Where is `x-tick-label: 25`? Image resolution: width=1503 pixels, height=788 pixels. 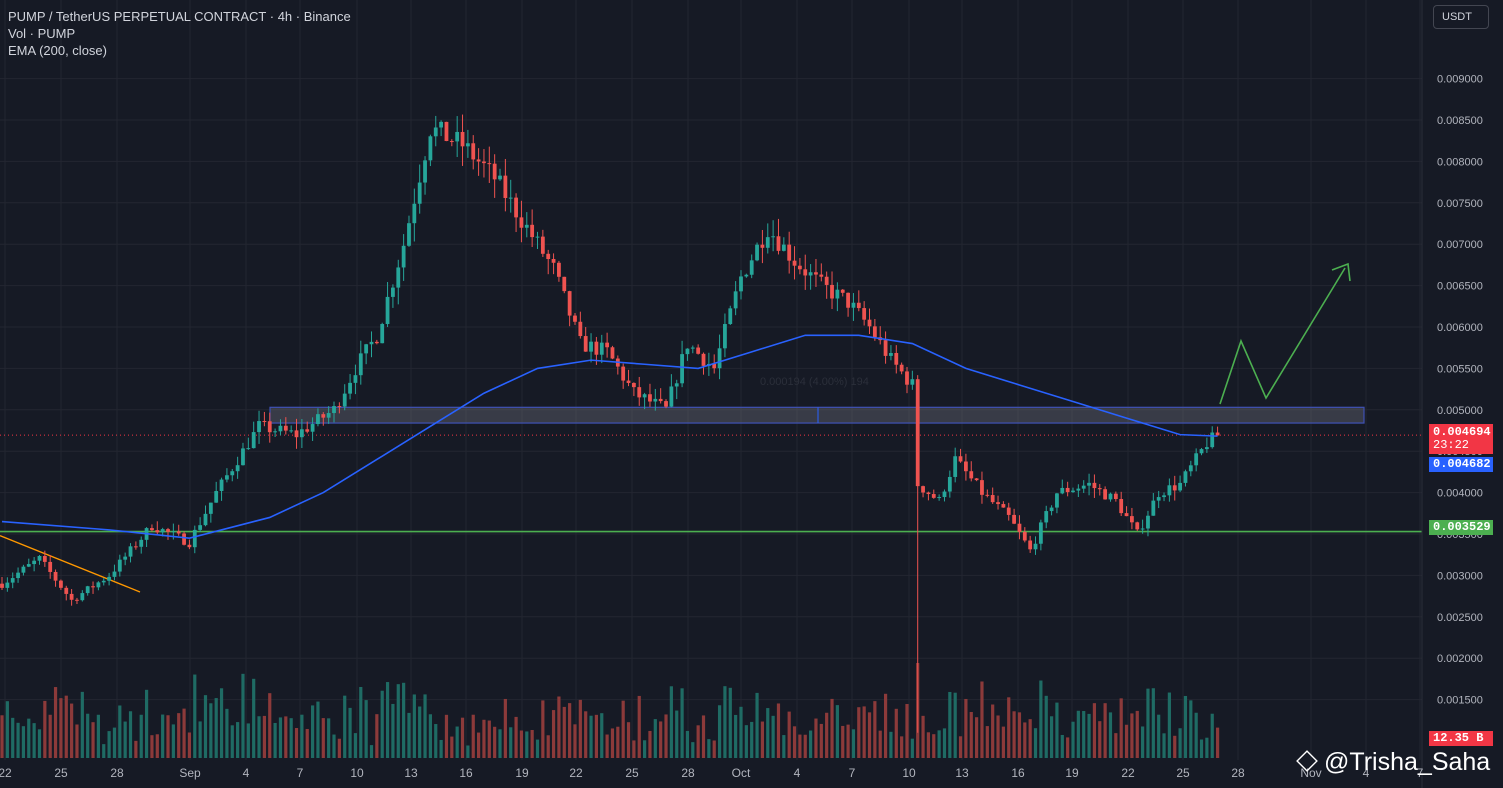 x-tick-label: 25 is located at coordinates (61, 773).